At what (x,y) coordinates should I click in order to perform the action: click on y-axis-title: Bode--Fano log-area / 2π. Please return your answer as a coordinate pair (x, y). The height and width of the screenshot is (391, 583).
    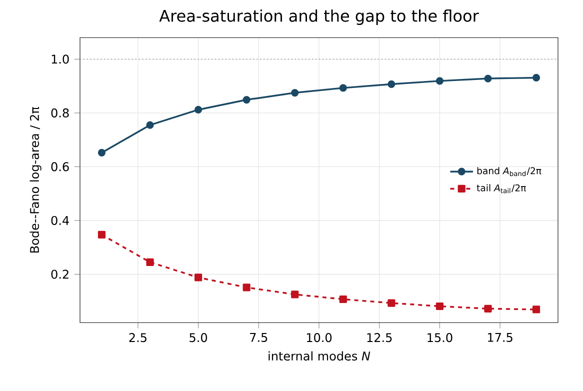
    Looking at the image, I should click on (36, 179).